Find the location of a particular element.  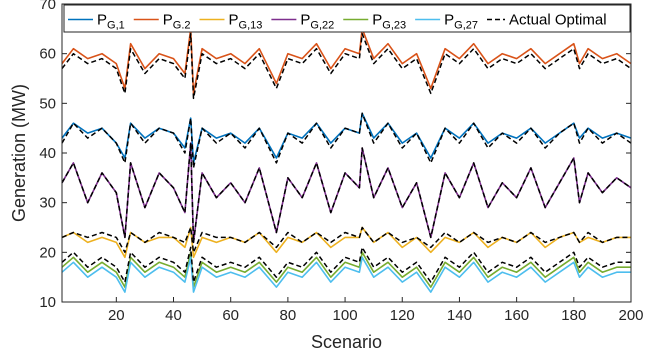

y-tick-label: 10 is located at coordinates (47, 302).